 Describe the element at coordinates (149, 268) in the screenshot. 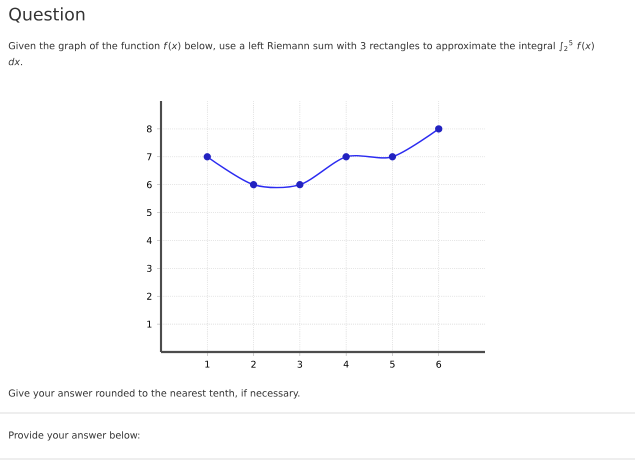

I see `y-tick-label: 3` at that location.